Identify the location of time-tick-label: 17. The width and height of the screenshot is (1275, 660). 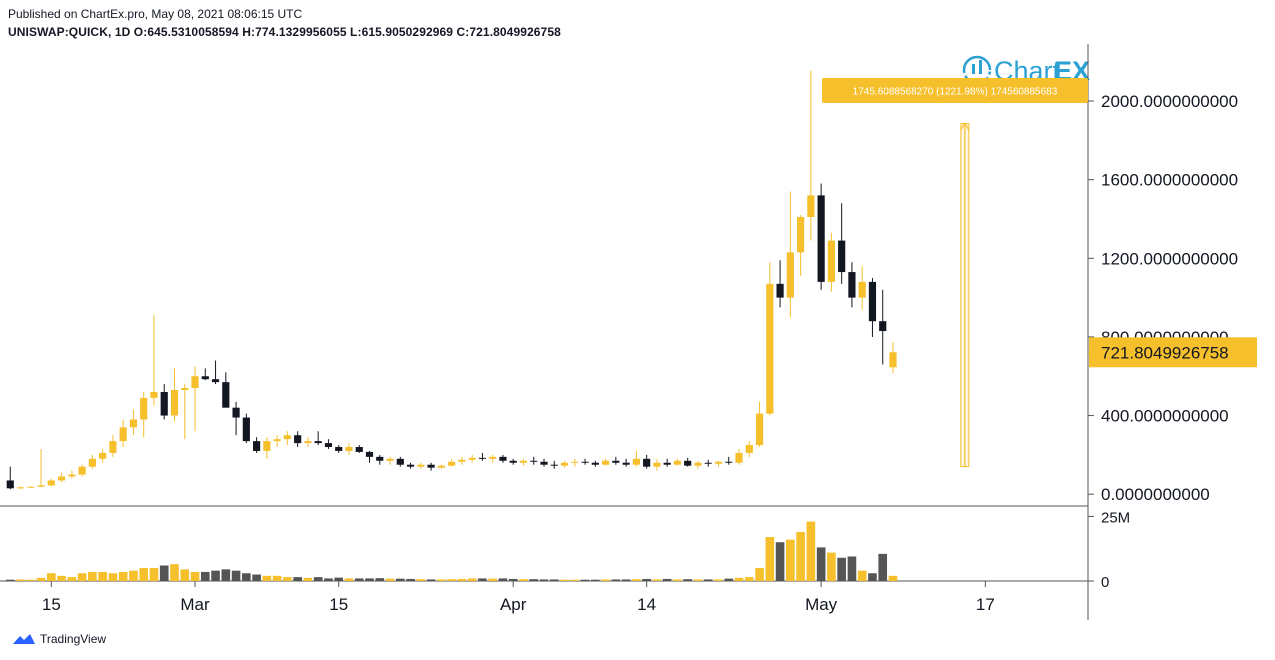
(985, 604).